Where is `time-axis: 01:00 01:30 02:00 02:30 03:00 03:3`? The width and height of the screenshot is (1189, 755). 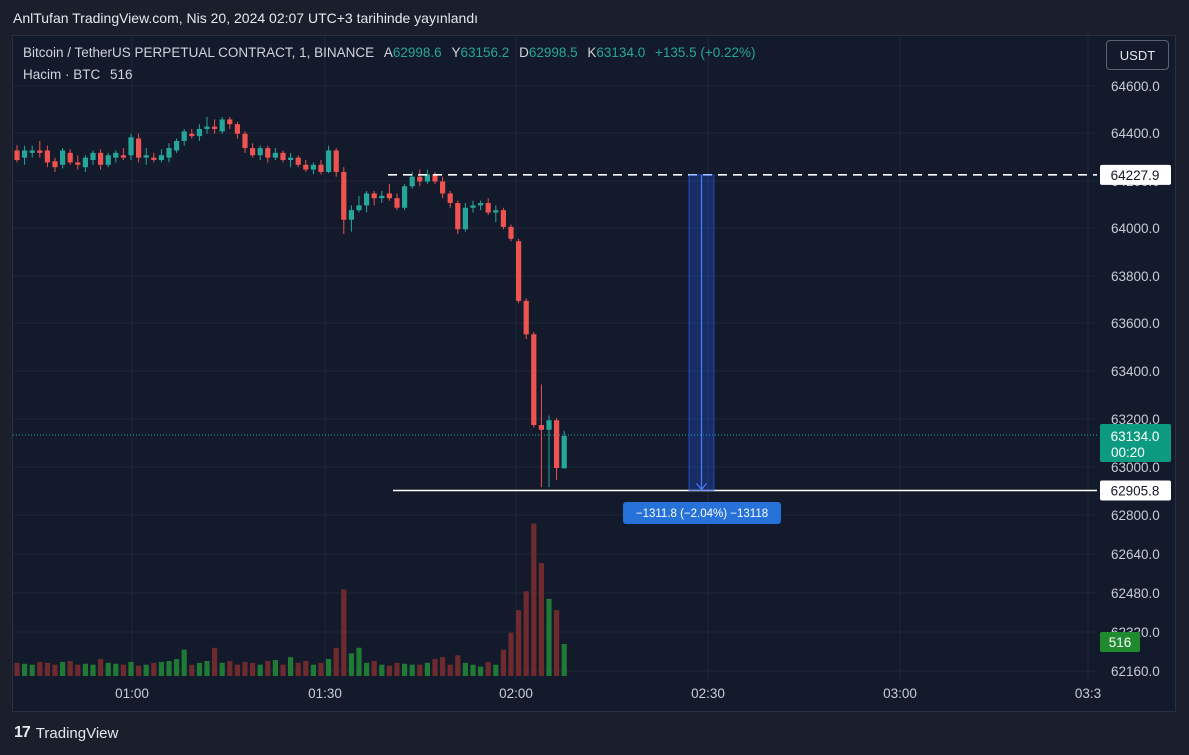
time-axis: 01:00 01:30 02:00 02:30 03:00 03:3 is located at coordinates (608, 693).